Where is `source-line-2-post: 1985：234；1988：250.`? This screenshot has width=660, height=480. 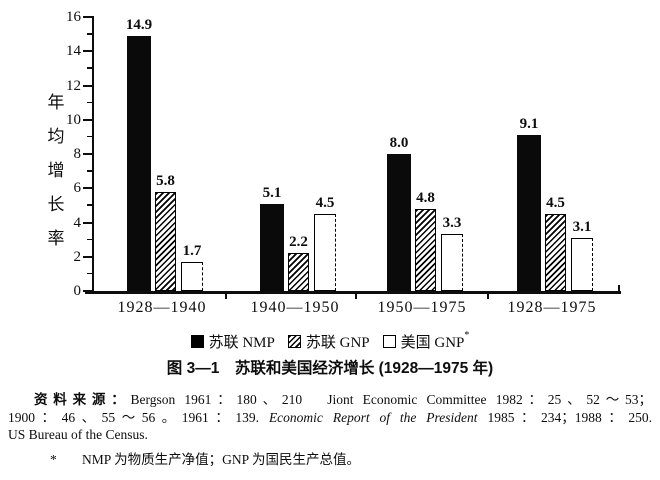 source-line-2-post: 1985：234；1988：250. is located at coordinates (565, 417).